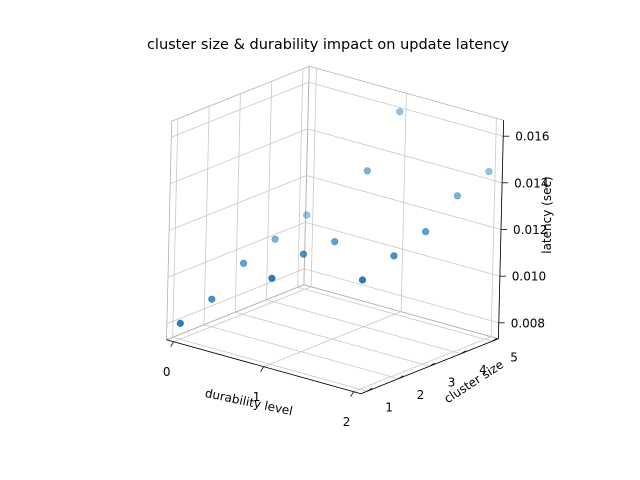 The width and height of the screenshot is (640, 480). I want to click on z-tick-label: 0.008, so click(528, 323).